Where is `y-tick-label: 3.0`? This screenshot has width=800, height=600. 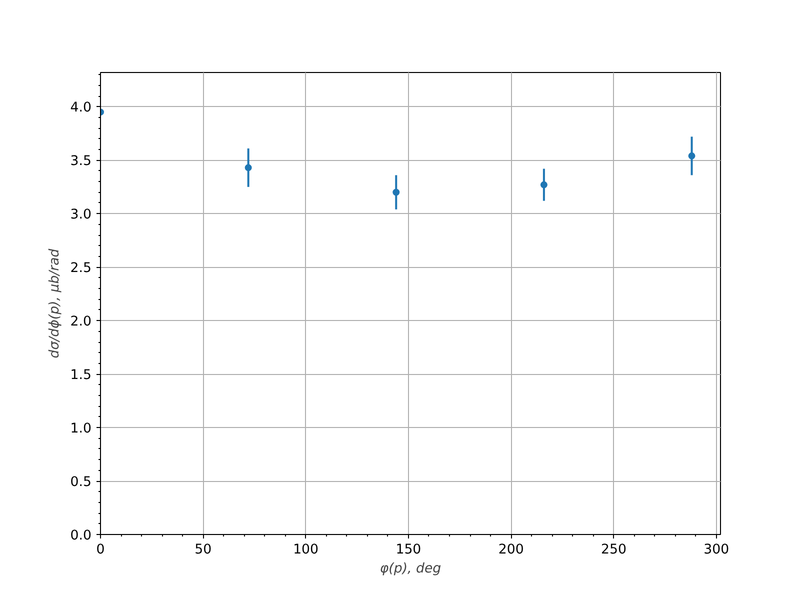 y-tick-label: 3.0 is located at coordinates (81, 215).